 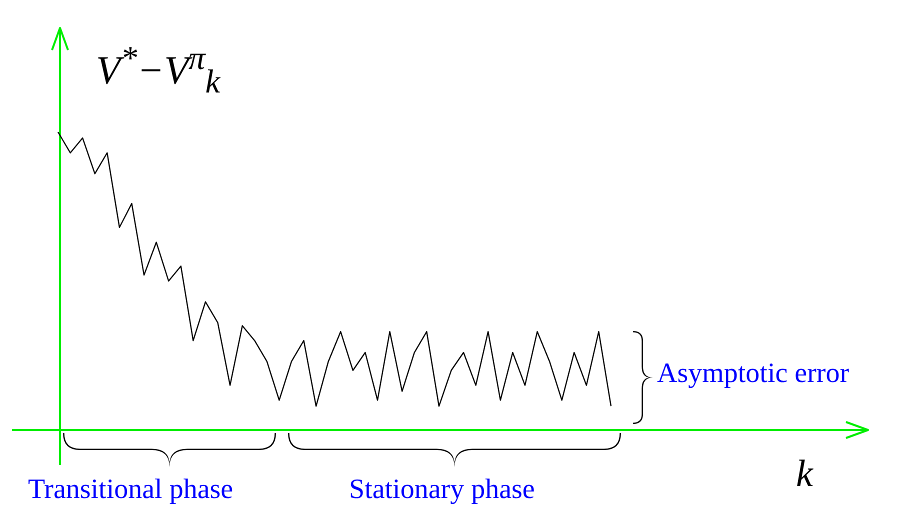 What do you see at coordinates (753, 374) in the screenshot?
I see `text: Asymptotic error` at bounding box center [753, 374].